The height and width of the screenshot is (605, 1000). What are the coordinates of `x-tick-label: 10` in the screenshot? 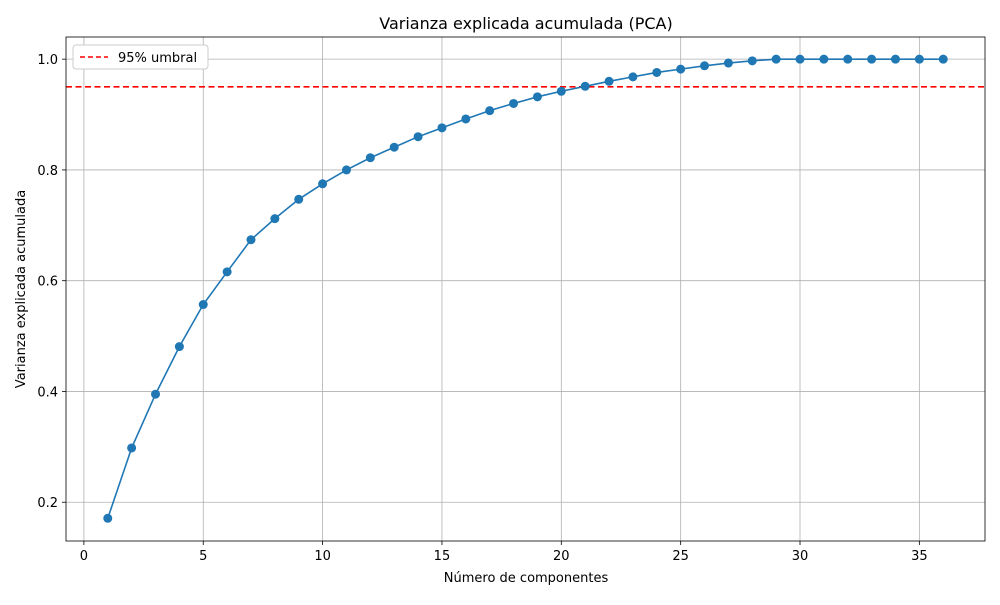 It's located at (322, 556).